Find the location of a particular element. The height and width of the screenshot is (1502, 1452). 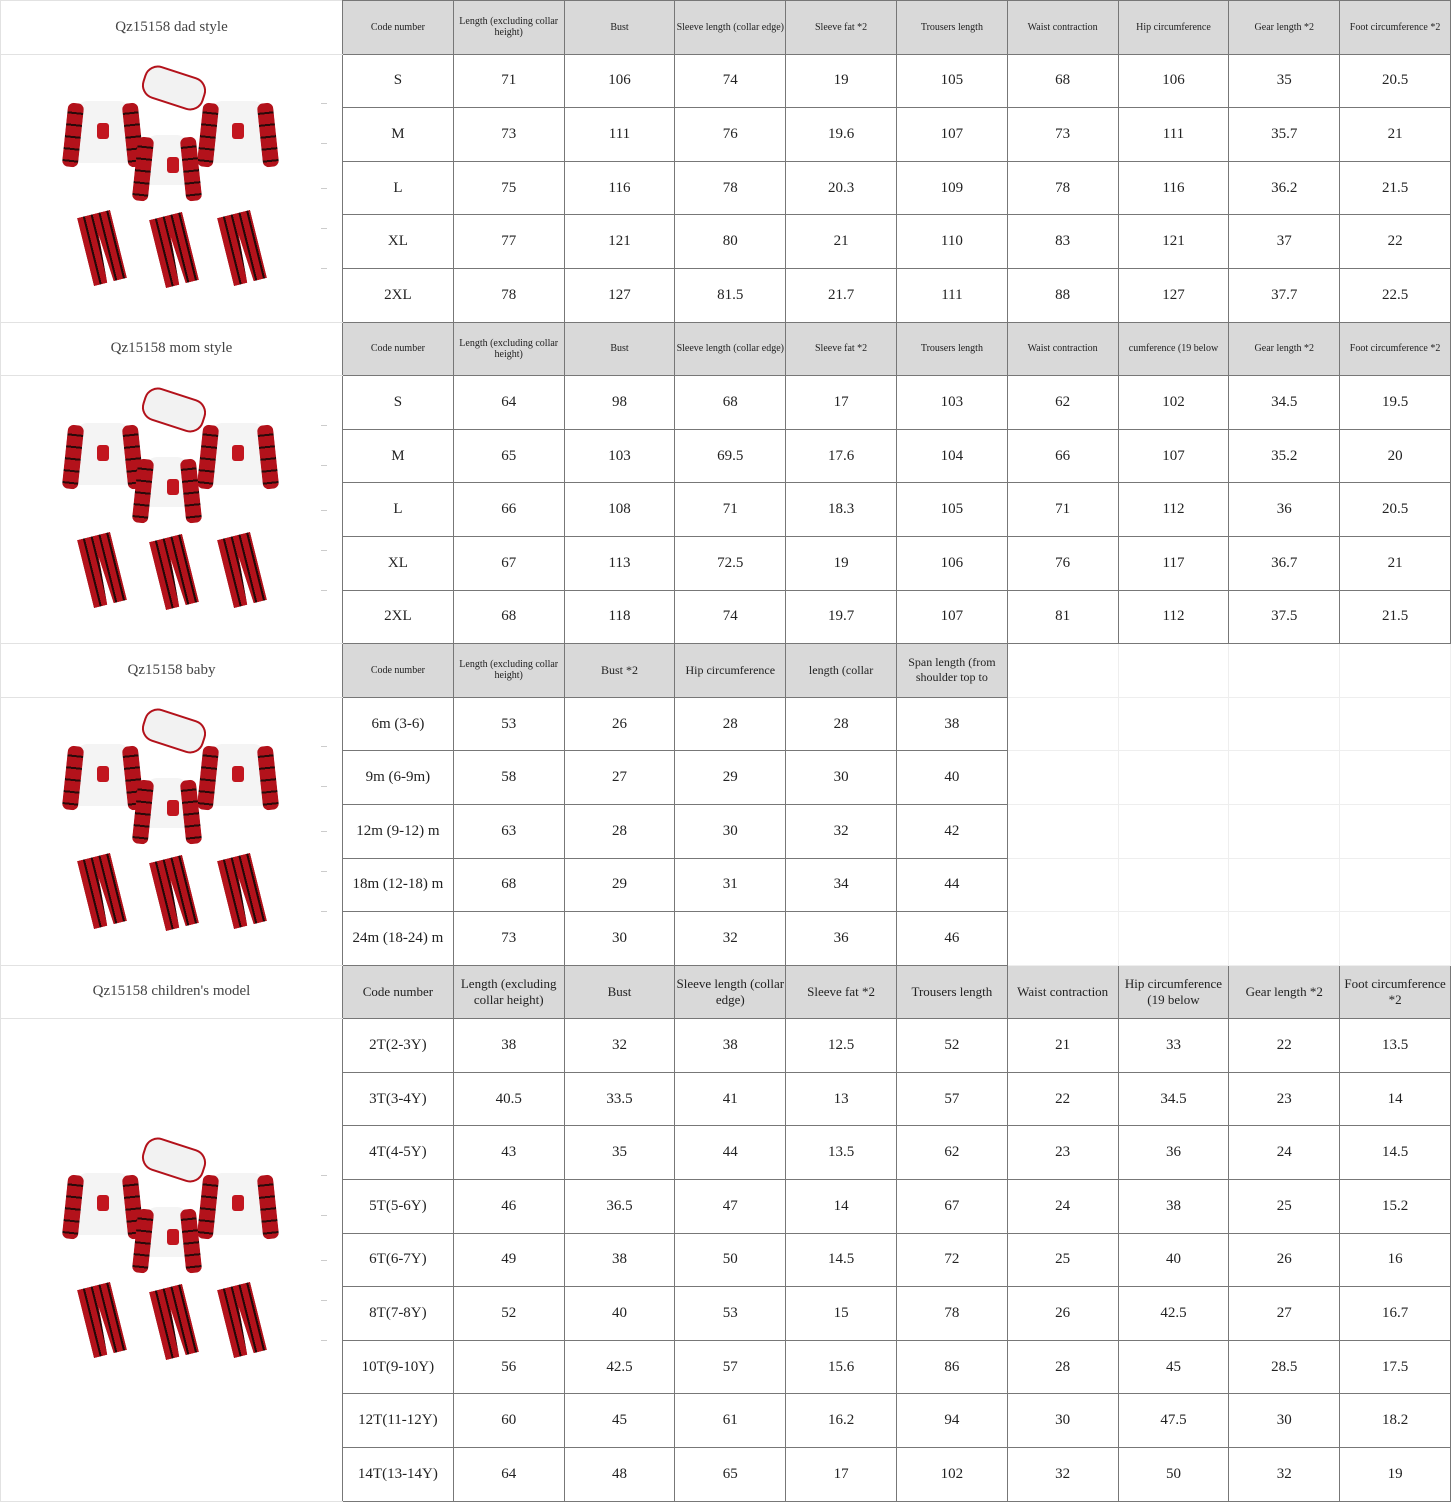

measurement-cell: 35.2 is located at coordinates (1284, 456).